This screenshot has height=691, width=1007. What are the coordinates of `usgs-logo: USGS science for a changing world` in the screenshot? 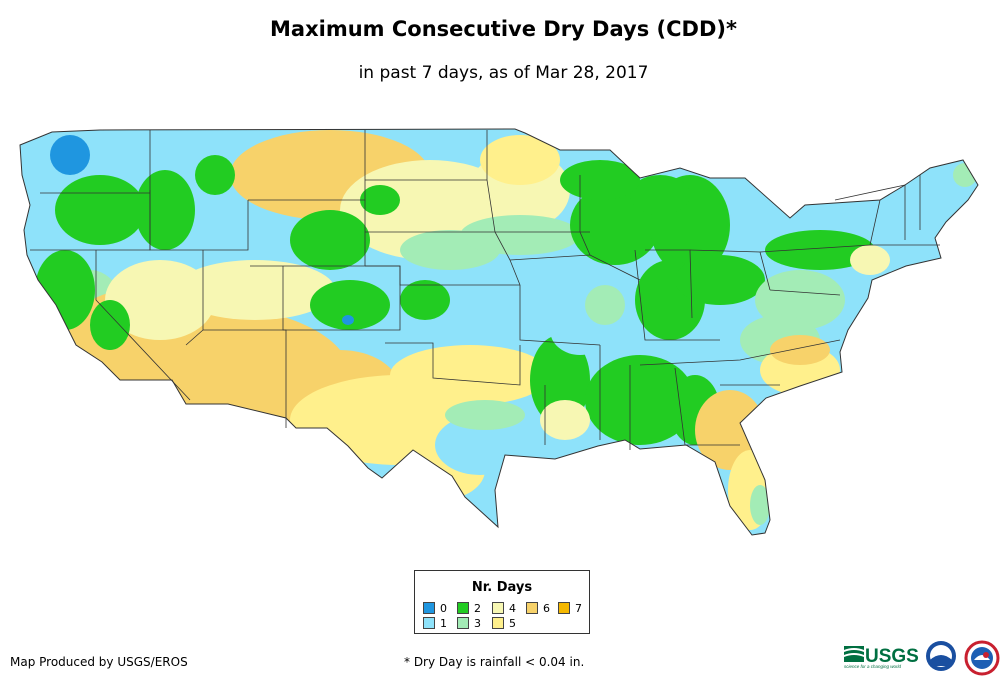 It's located at (881, 657).